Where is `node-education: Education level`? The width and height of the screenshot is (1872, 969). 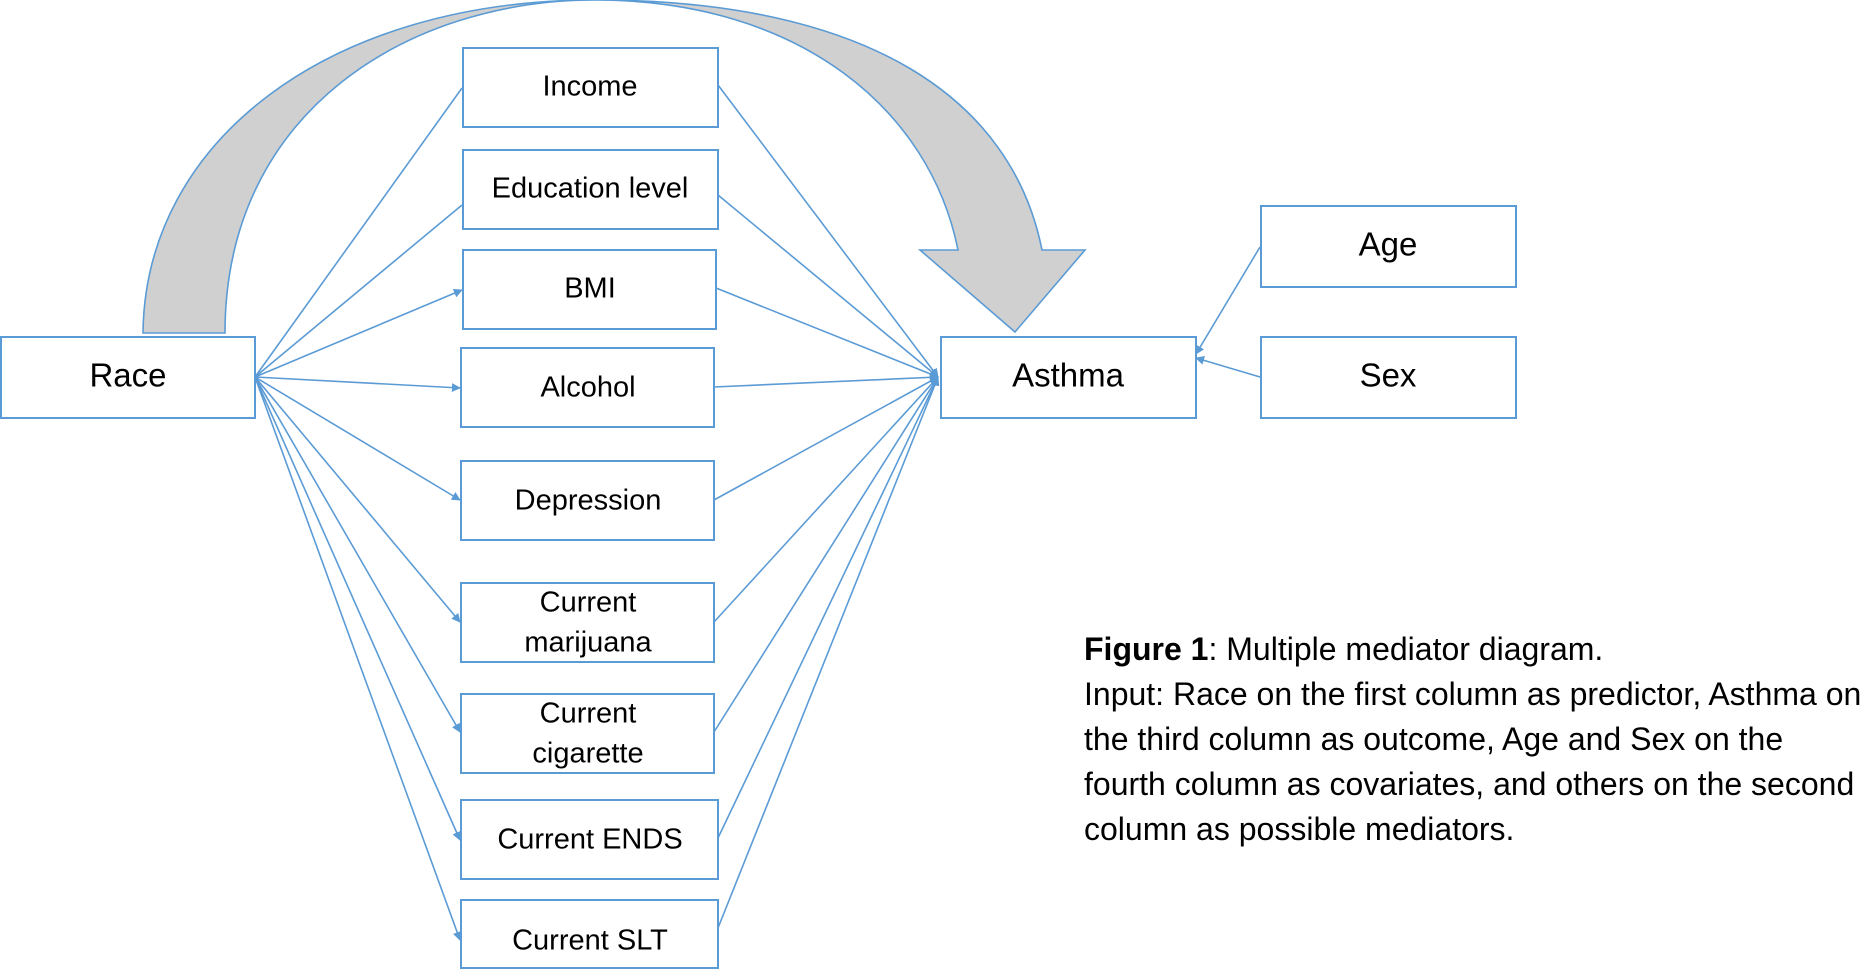
node-education: Education level is located at coordinates (590, 189).